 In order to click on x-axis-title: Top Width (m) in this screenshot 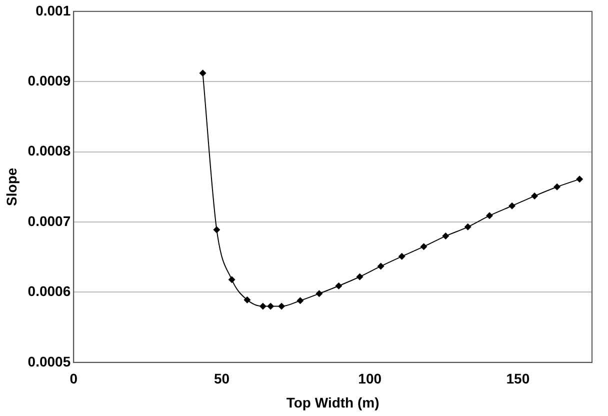, I will do `click(333, 402)`.